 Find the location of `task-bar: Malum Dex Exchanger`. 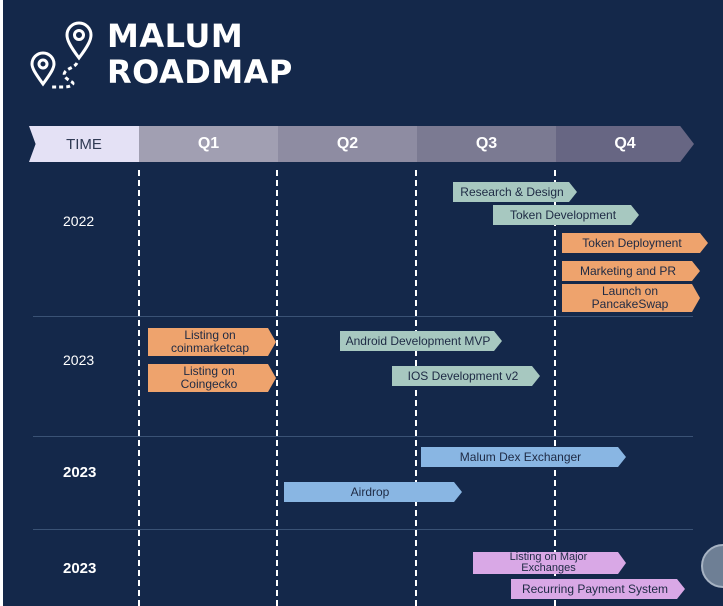

task-bar: Malum Dex Exchanger is located at coordinates (523, 457).